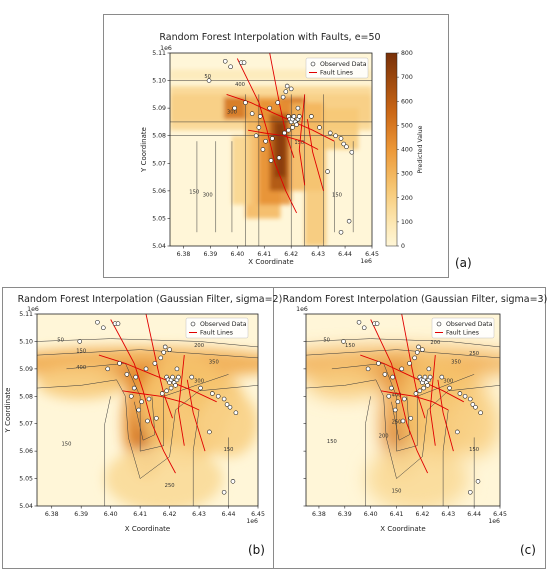 This screenshot has height=573, width=550. Describe the element at coordinates (199, 382) in the screenshot. I see `contour-label-5: 300` at that location.